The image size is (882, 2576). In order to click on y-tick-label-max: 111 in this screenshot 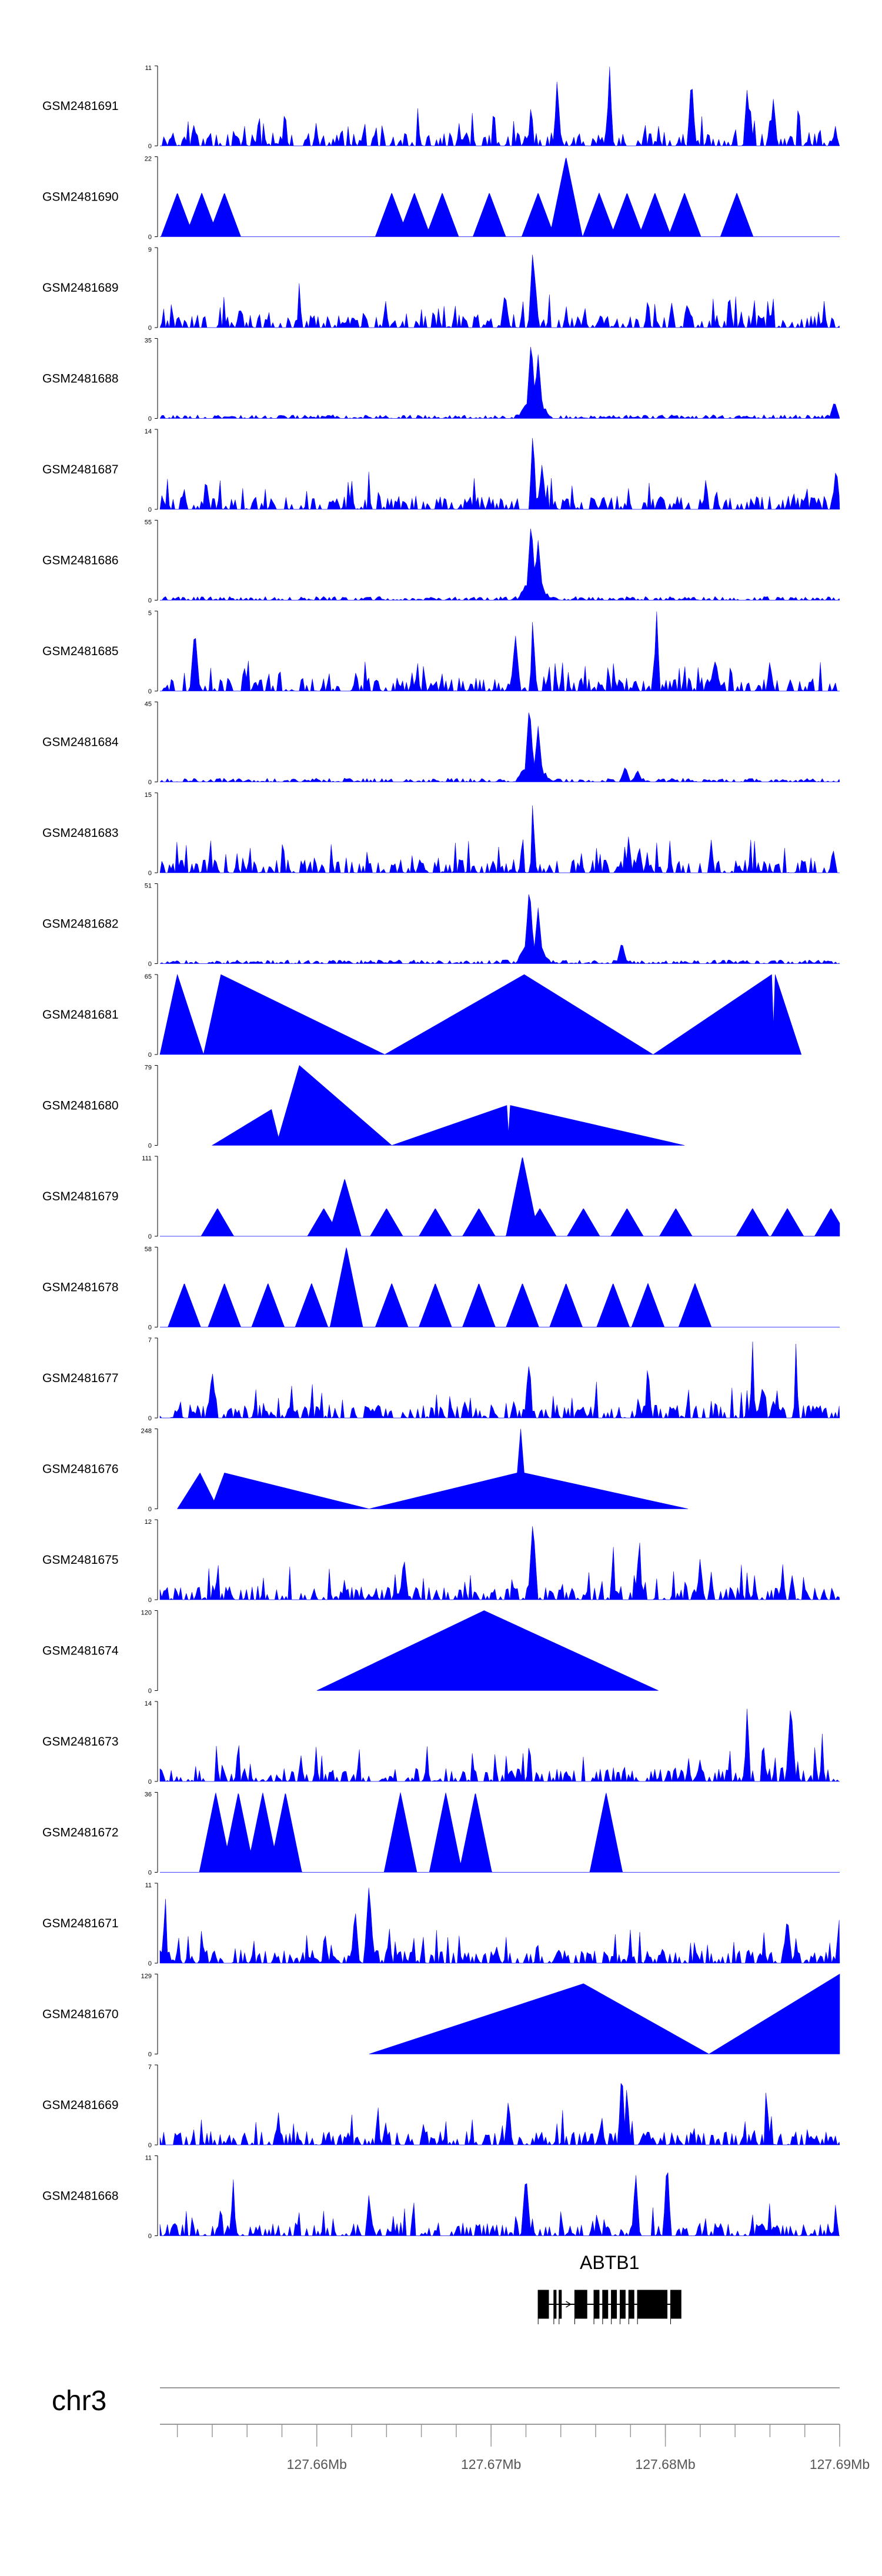, I will do `click(147, 1158)`.